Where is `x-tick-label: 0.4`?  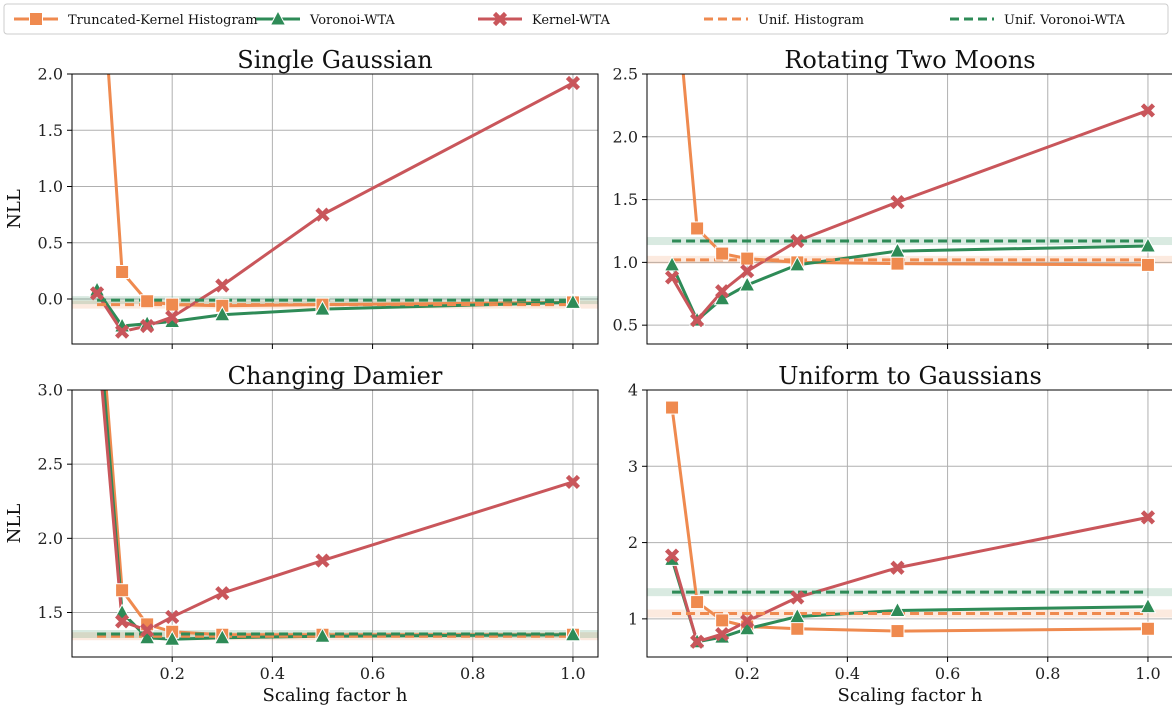 x-tick-label: 0.4 is located at coordinates (272, 673).